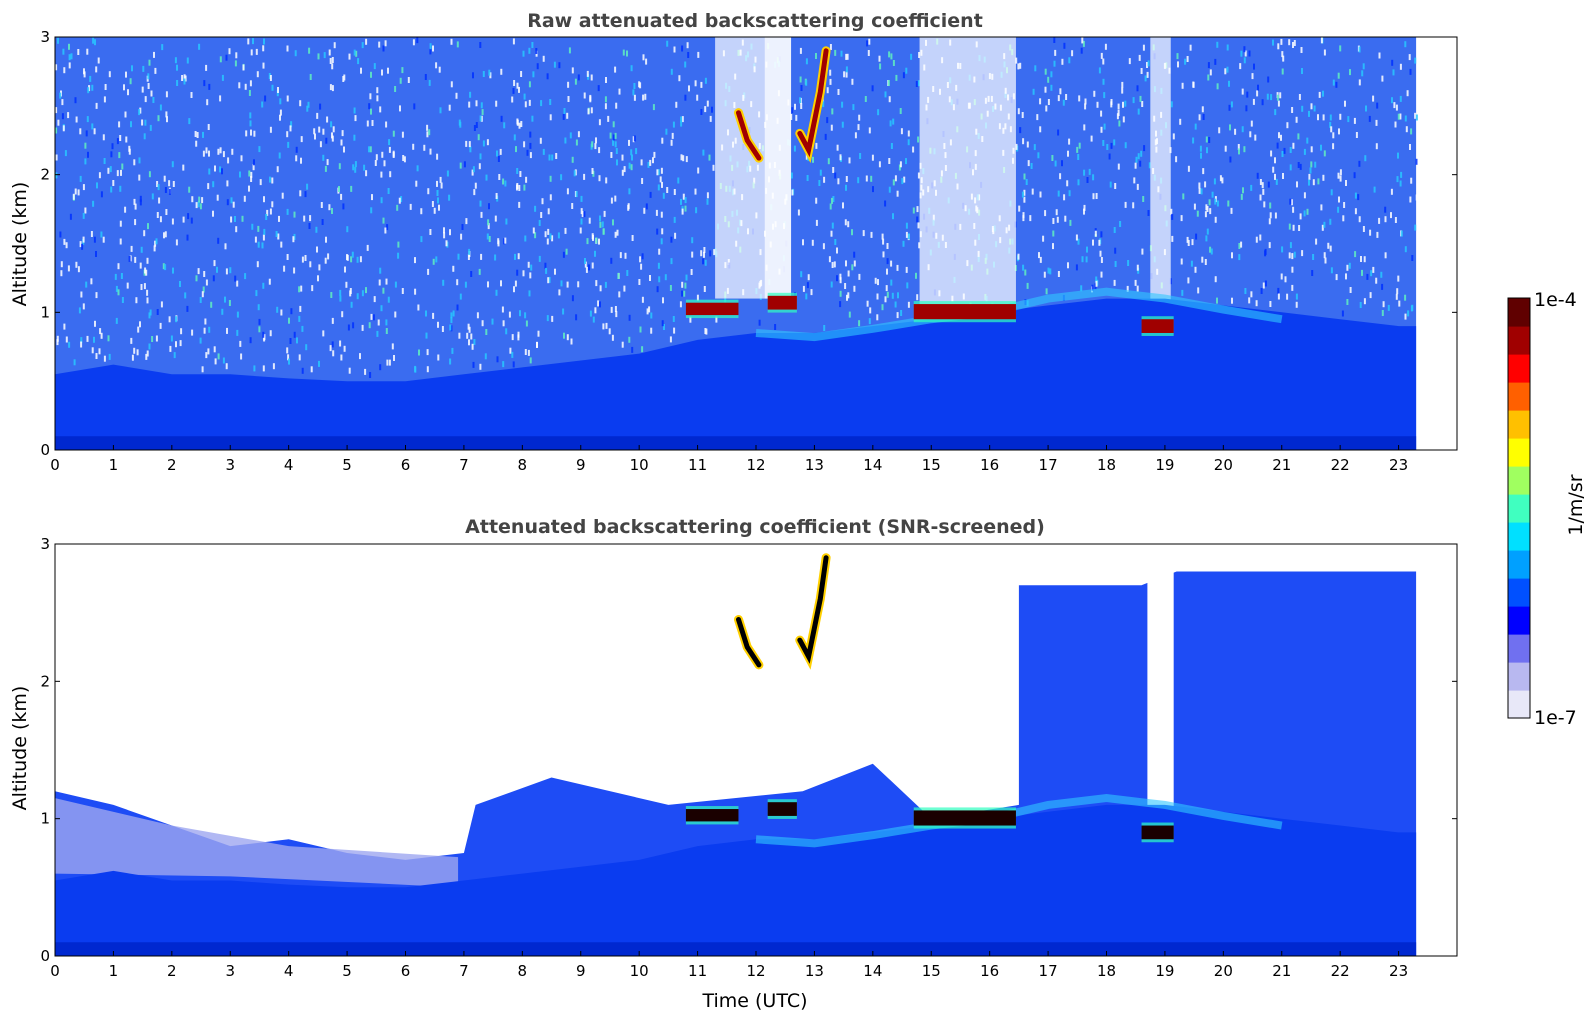  I want to click on colorbar-min-label: 1e-7, so click(1555, 718).